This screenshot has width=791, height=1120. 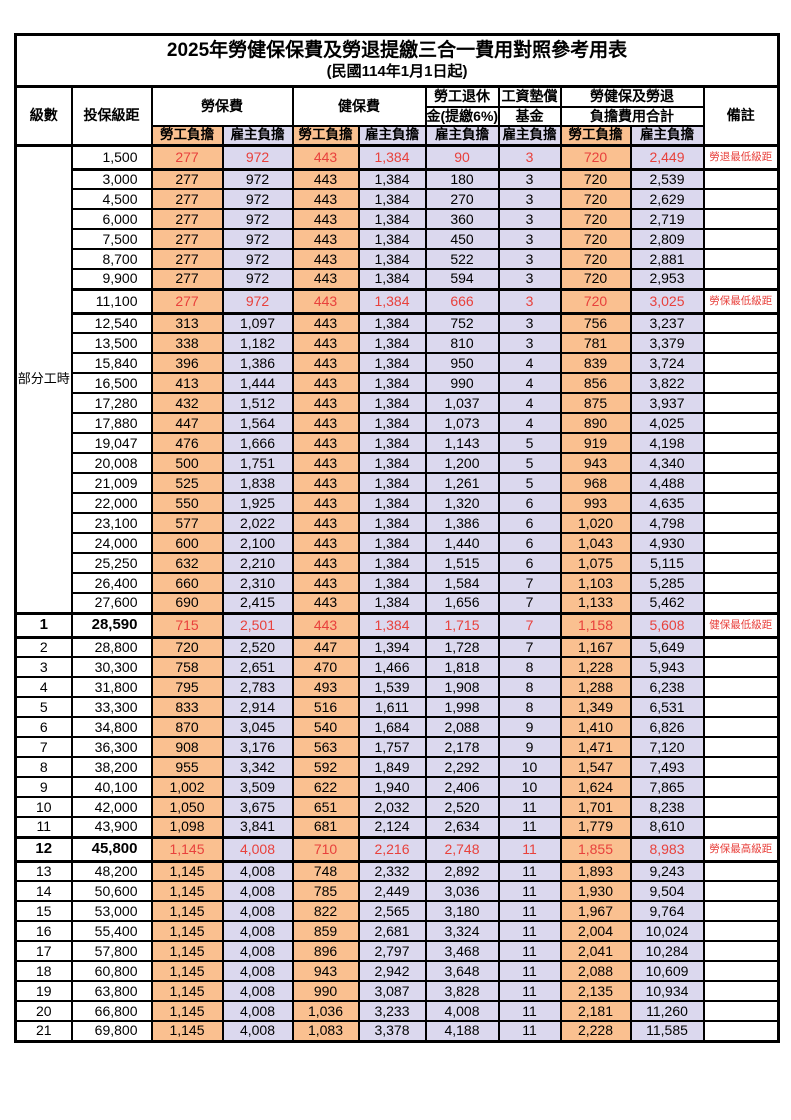 I want to click on bracket-cell: 21,009, so click(x=111, y=483).